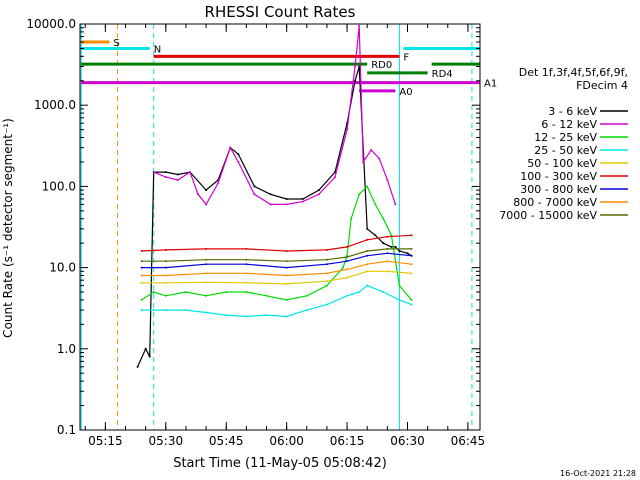 This screenshot has width=640, height=480. I want to click on y-axis-label: Count Rate (s⁻¹ detector segment⁻¹), so click(8, 228).